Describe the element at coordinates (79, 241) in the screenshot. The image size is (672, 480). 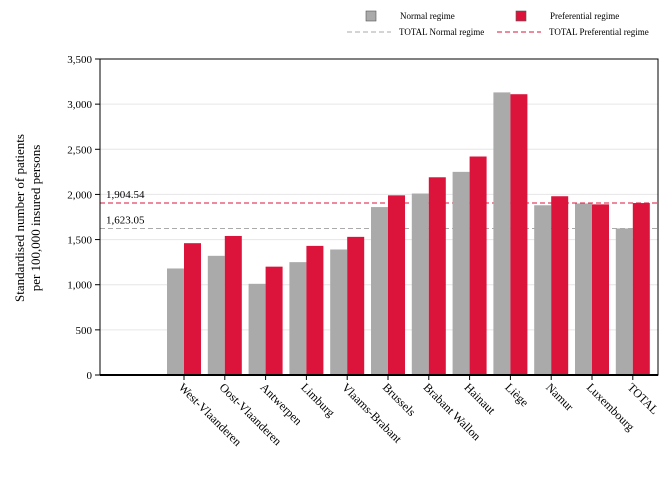
I see `y-tick-label: 1,500` at that location.